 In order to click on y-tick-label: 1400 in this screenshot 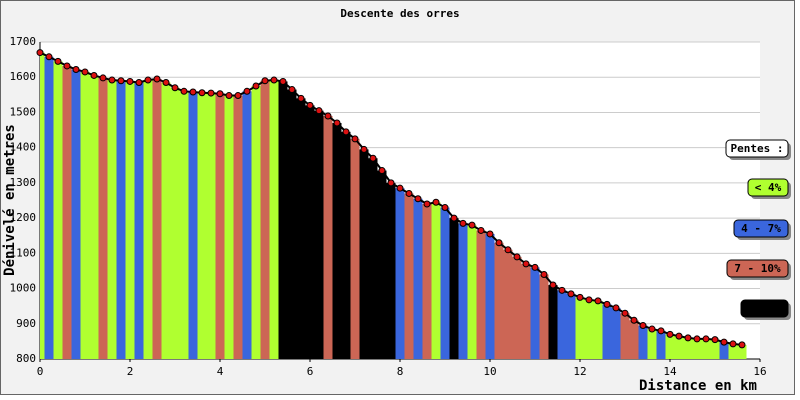, I will do `click(23, 147)`.